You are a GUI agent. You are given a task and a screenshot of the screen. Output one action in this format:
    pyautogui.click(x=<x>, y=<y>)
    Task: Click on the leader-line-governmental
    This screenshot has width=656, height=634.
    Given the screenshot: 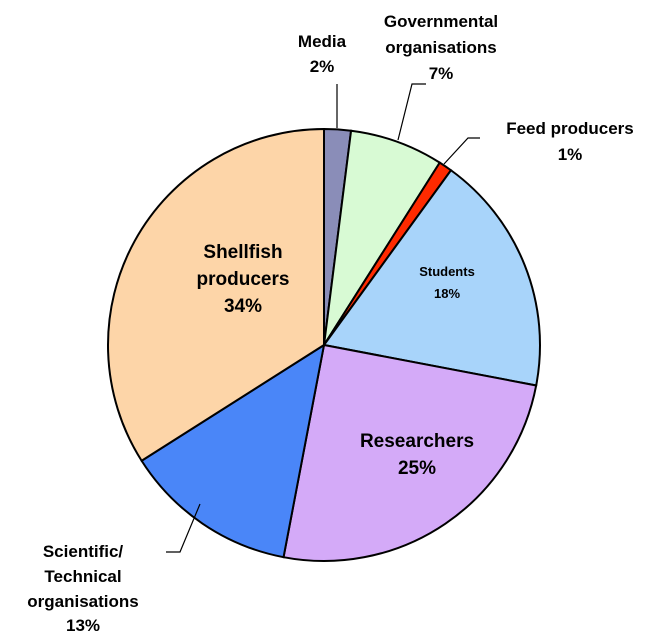 What is the action you would take?
    pyautogui.click(x=412, y=112)
    